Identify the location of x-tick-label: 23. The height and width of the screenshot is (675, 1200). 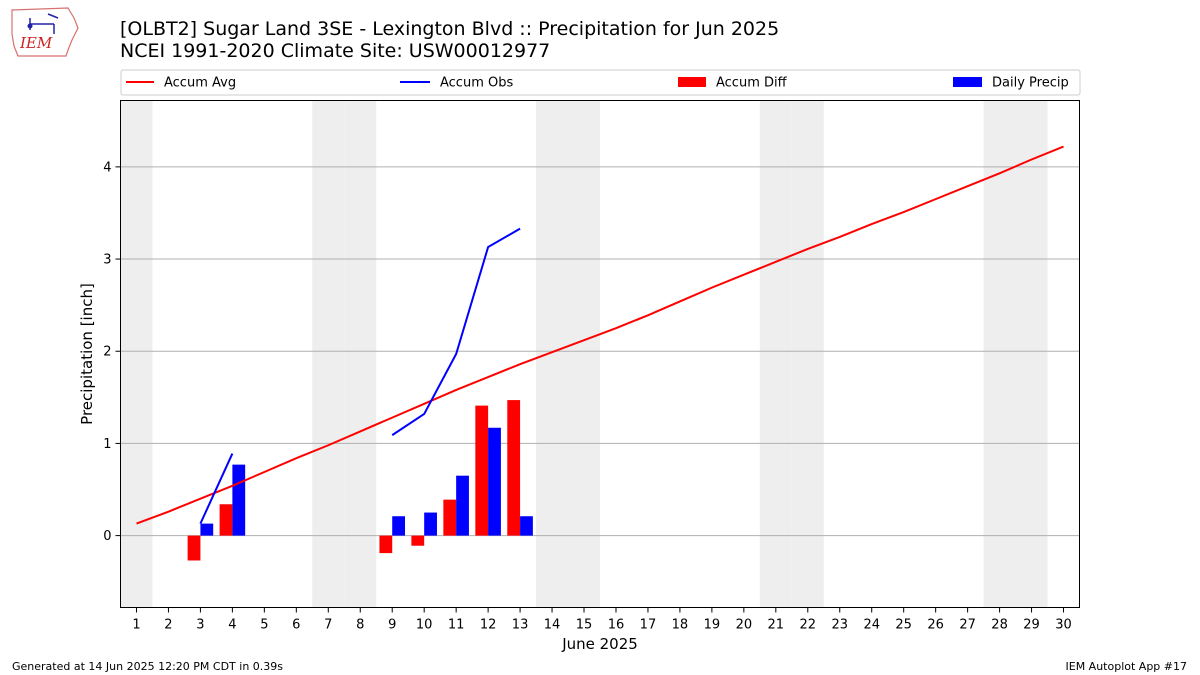
(839, 625).